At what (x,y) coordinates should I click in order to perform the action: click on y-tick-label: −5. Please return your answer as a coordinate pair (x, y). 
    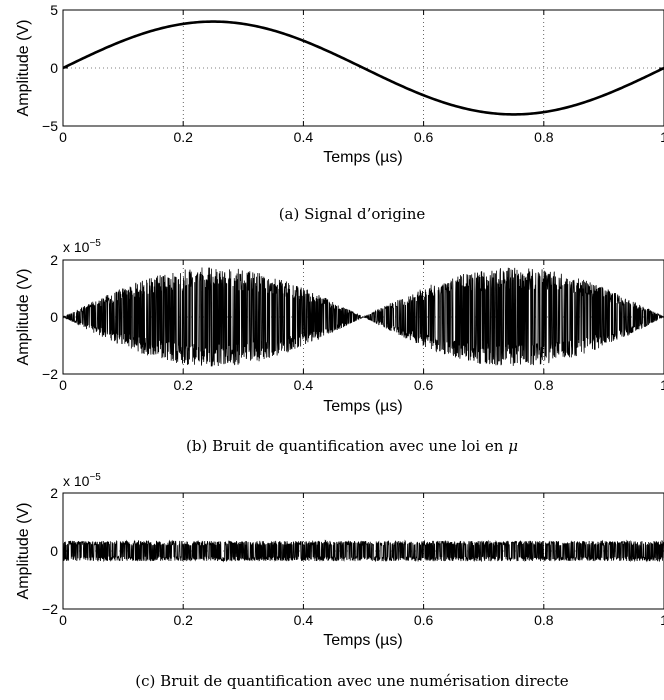
    Looking at the image, I should click on (50, 126).